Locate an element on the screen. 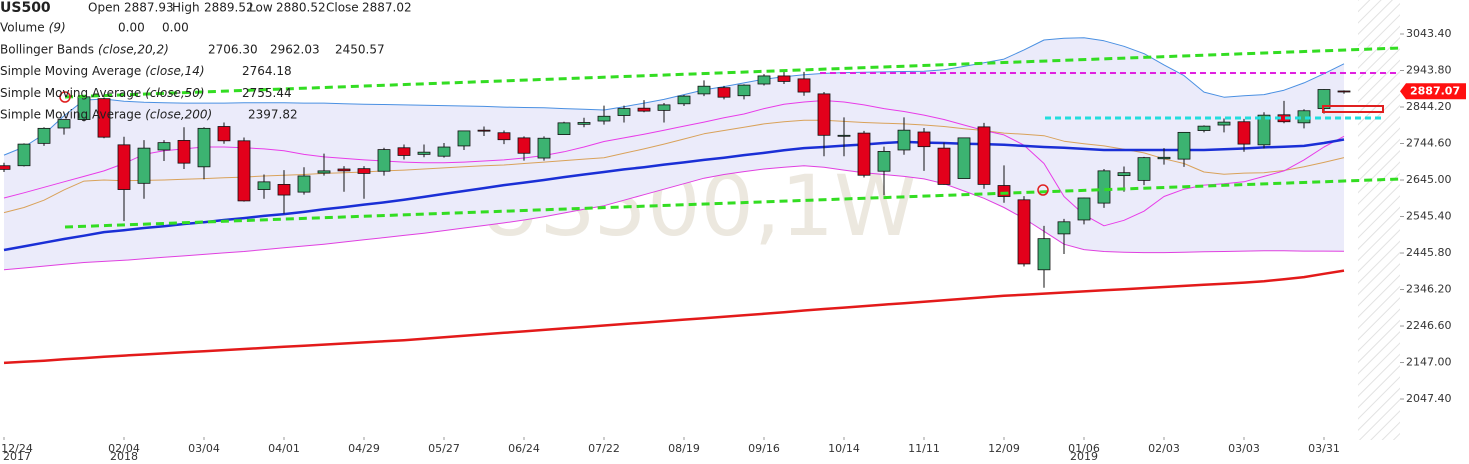  ohlc-value: 2880.52 is located at coordinates (301, 8).